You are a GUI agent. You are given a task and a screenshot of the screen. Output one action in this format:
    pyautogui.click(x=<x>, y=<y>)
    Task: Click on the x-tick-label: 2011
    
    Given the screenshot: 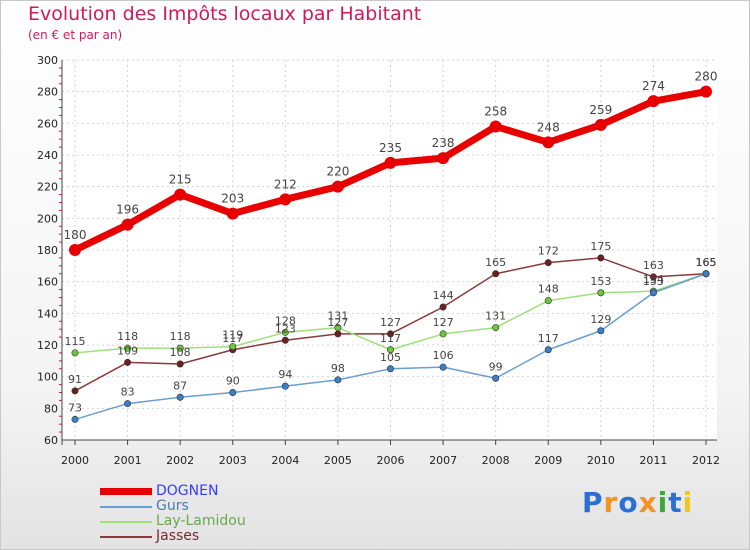 What is the action you would take?
    pyautogui.click(x=653, y=460)
    